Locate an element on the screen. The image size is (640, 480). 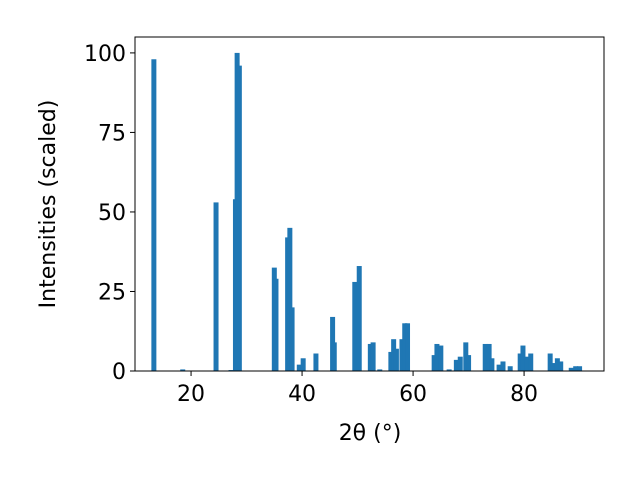
y-tick-label: 25 is located at coordinates (112, 292).